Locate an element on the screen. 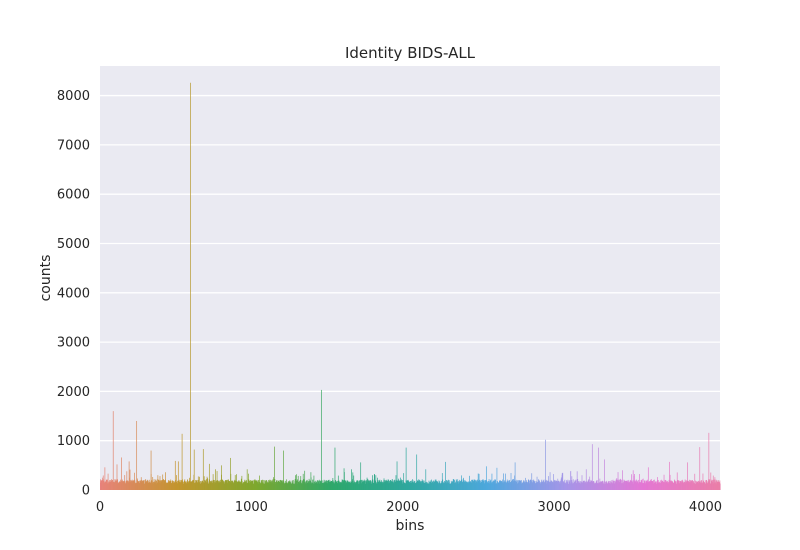 This screenshot has width=800, height=550. y-tick-label: 5000 is located at coordinates (73, 244).